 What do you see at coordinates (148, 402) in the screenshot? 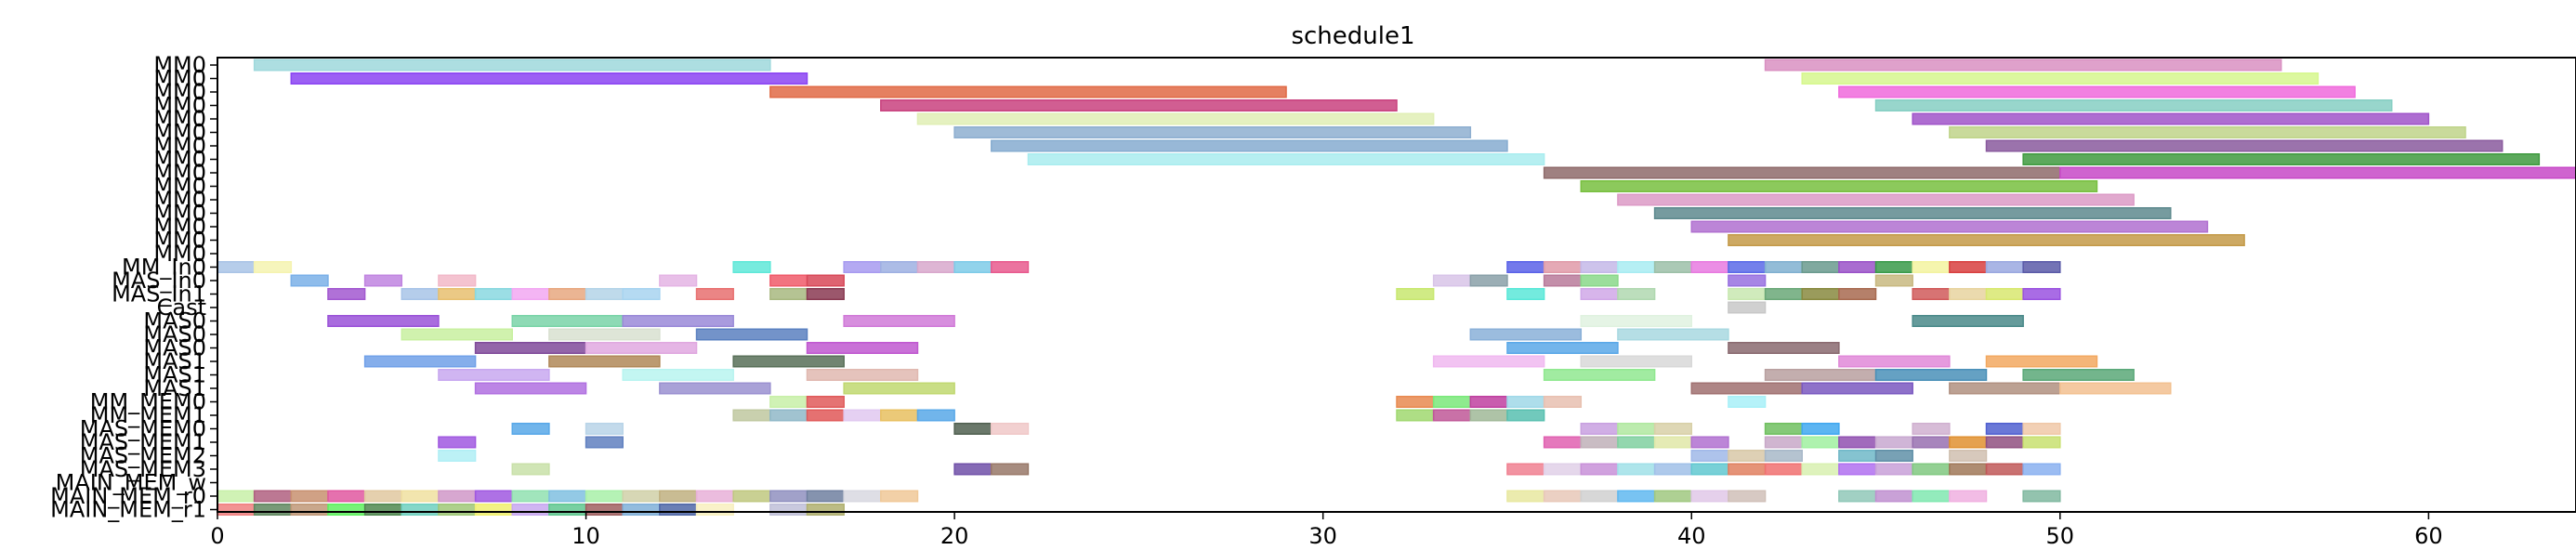
I see `row-label: MM_MEM0` at bounding box center [148, 402].